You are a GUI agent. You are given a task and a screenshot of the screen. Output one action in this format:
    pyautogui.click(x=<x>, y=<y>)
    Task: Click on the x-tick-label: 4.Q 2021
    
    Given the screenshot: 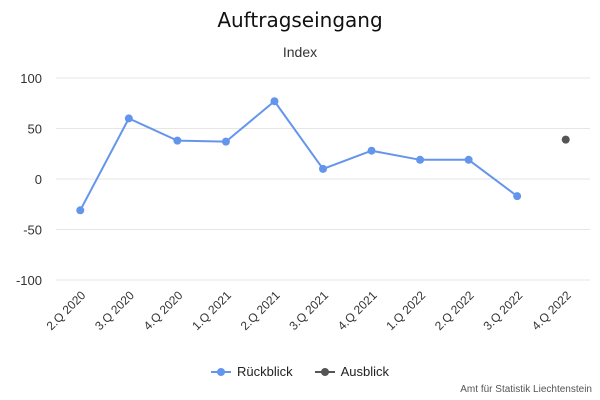 What is the action you would take?
    pyautogui.click(x=357, y=310)
    